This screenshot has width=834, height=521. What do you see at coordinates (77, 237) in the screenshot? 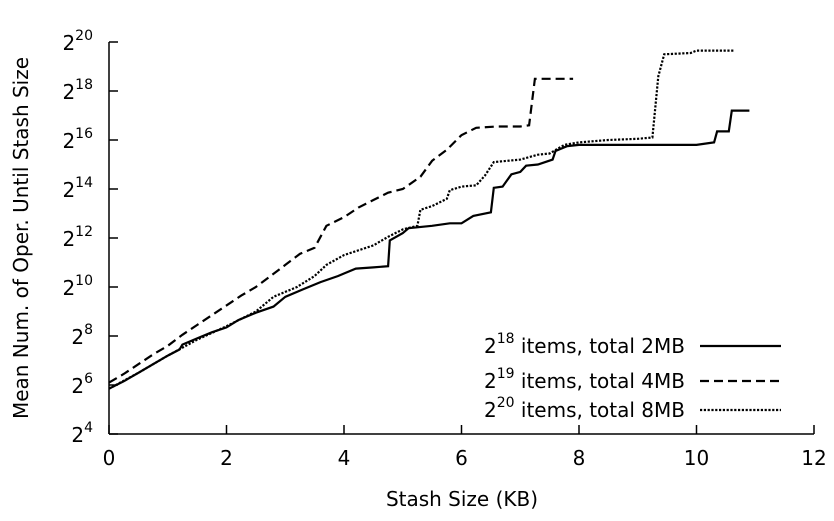
I see `y-tick-label: 212` at bounding box center [77, 237].